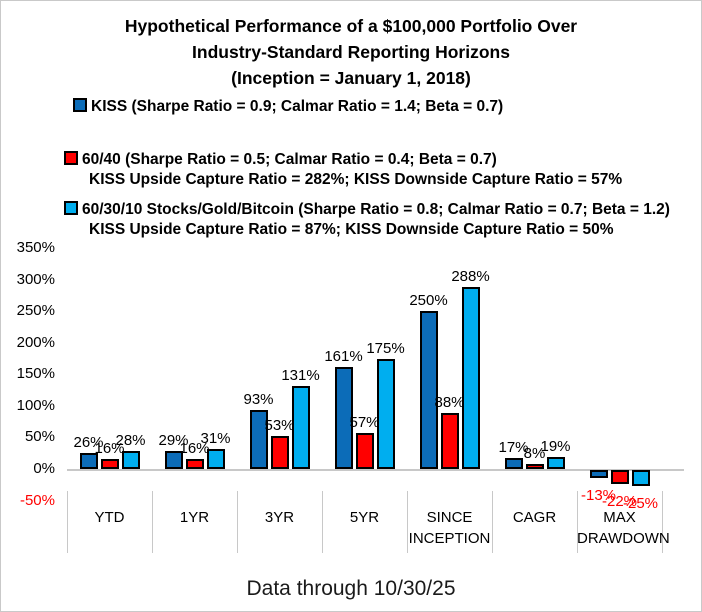 Image resolution: width=702 pixels, height=612 pixels. I want to click on category-label-1yr: 1YR, so click(194, 517).